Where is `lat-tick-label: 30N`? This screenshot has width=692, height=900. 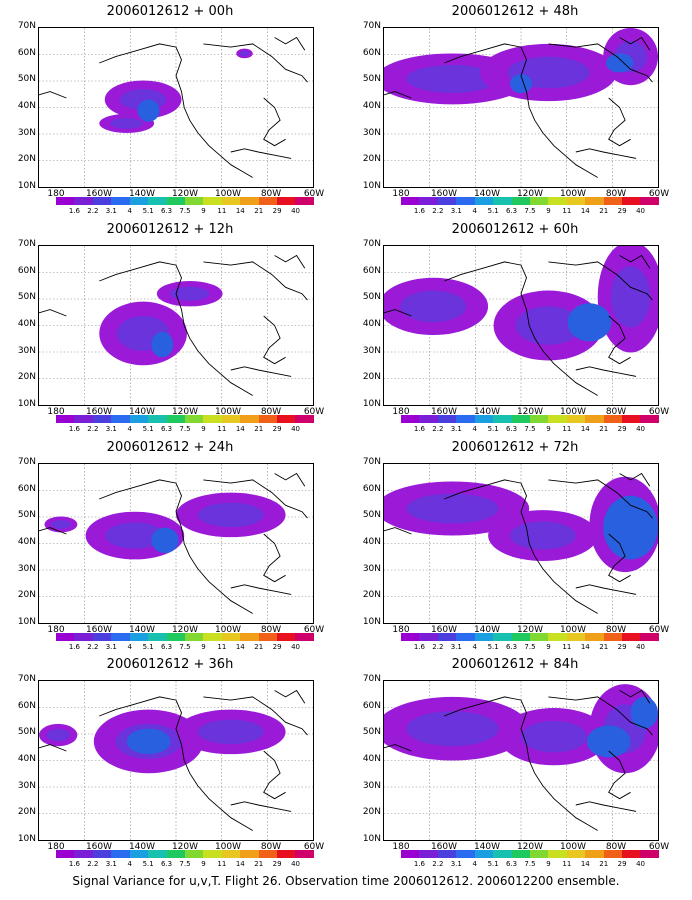 lat-tick-label: 30N is located at coordinates (371, 568).